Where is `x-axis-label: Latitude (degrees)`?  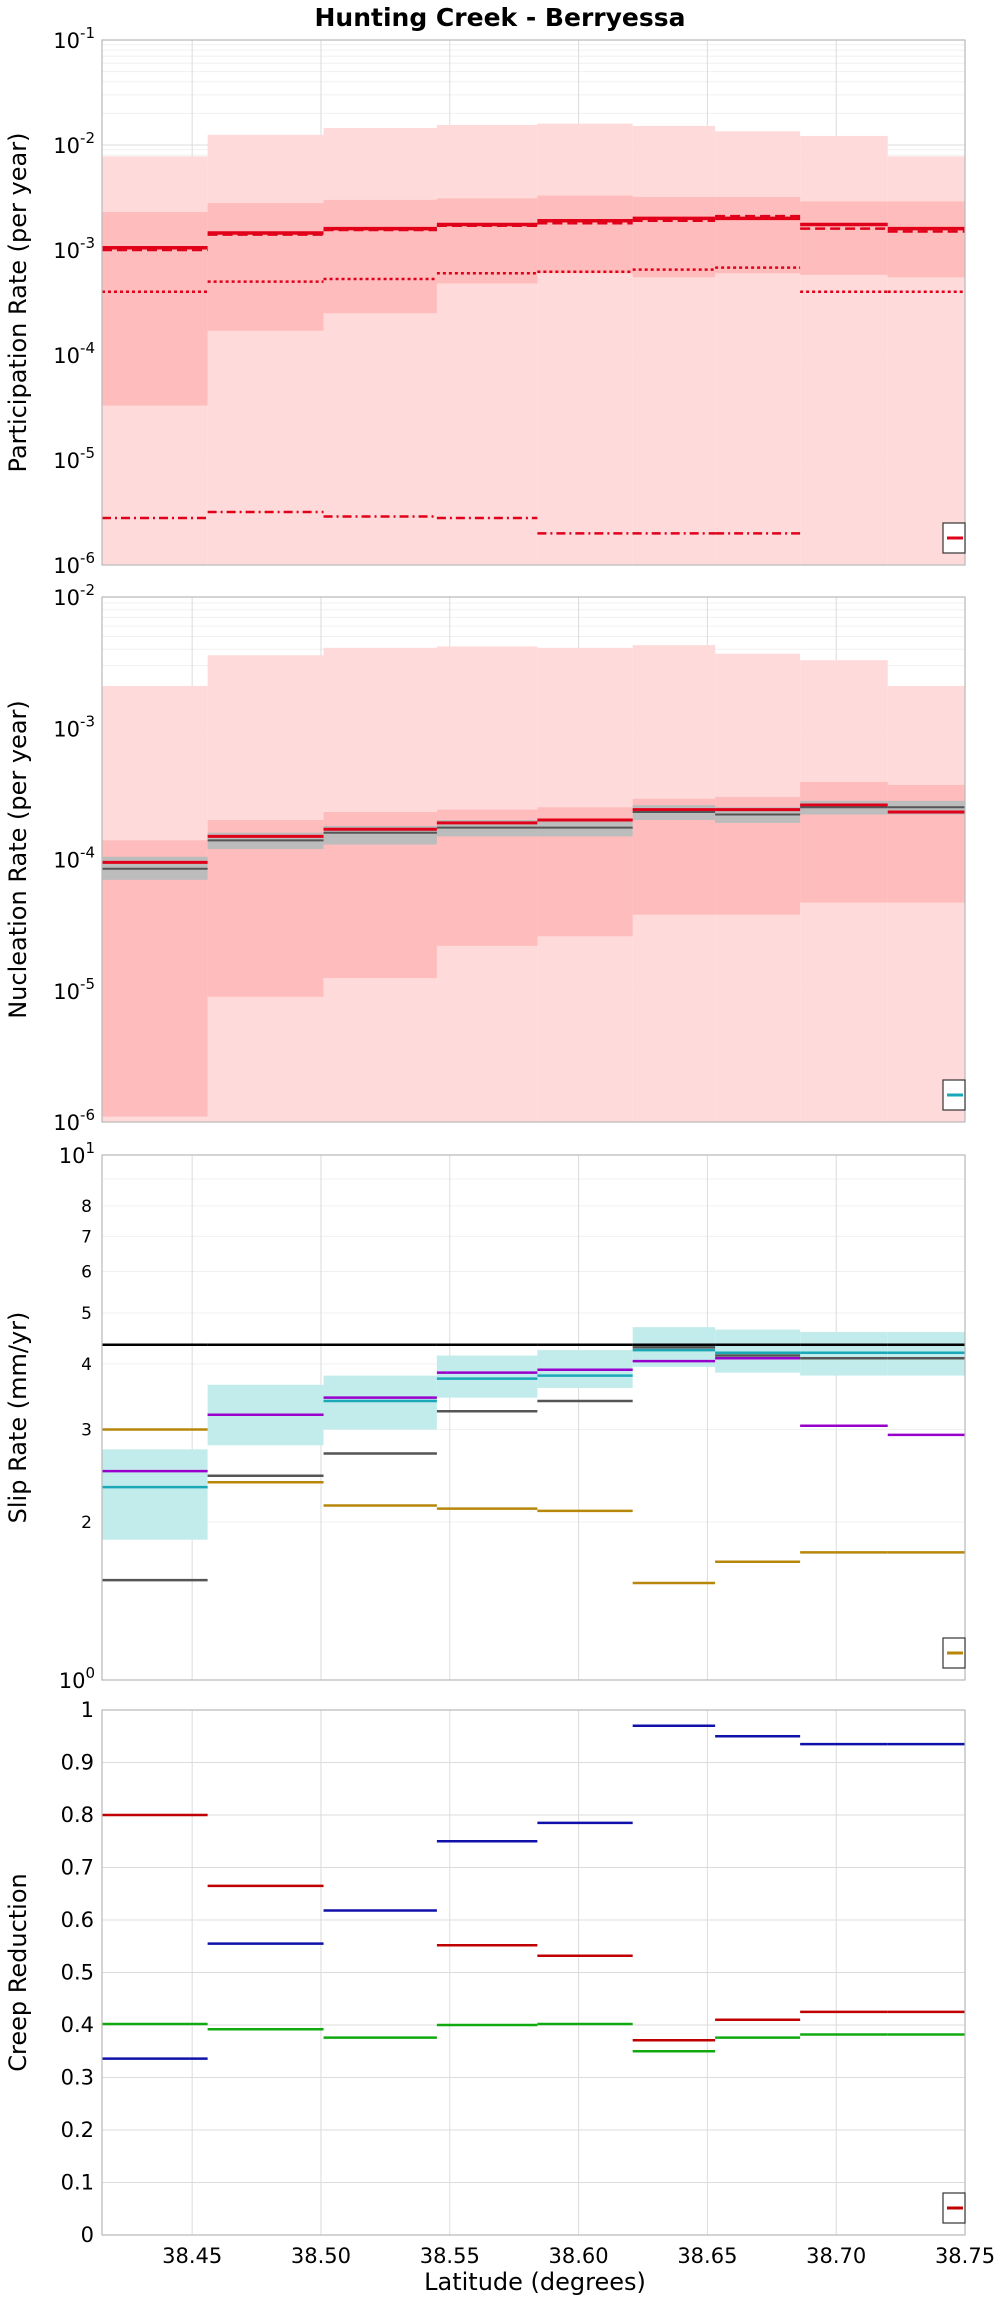
x-axis-label: Latitude (degrees) is located at coordinates (535, 2282).